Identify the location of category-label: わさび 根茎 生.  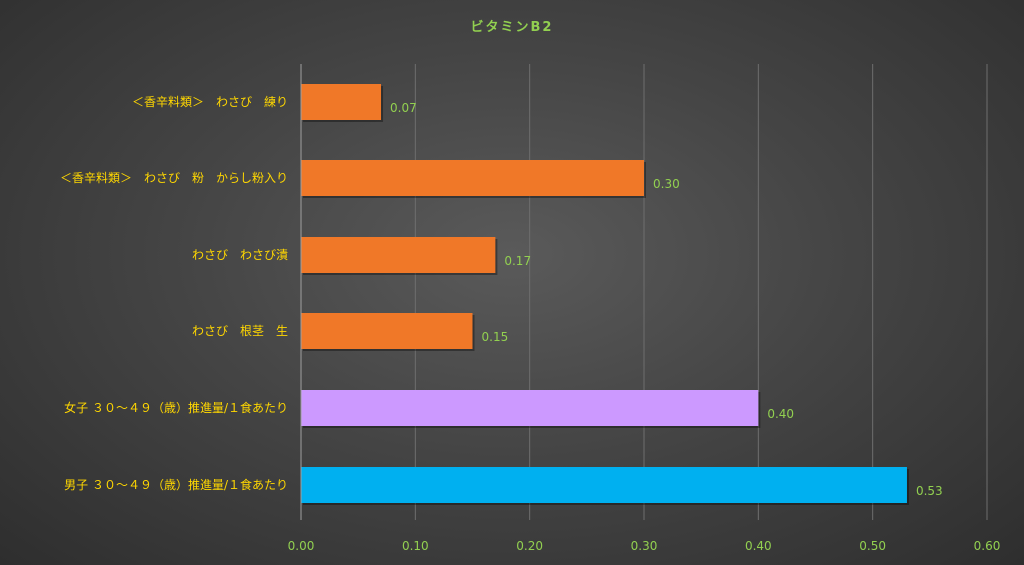
(240, 331).